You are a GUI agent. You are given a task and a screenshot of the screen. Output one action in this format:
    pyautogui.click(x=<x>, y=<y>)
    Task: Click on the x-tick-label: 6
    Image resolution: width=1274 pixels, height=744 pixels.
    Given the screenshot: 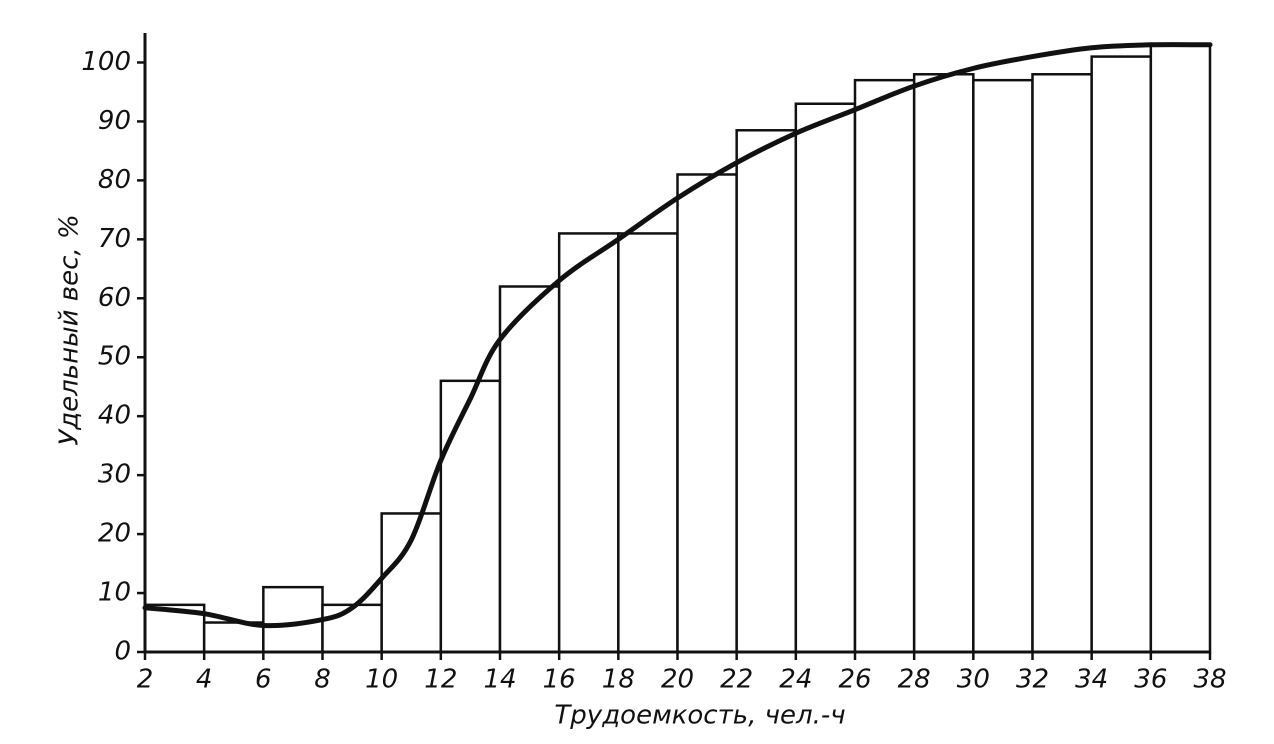 What is the action you would take?
    pyautogui.click(x=263, y=680)
    